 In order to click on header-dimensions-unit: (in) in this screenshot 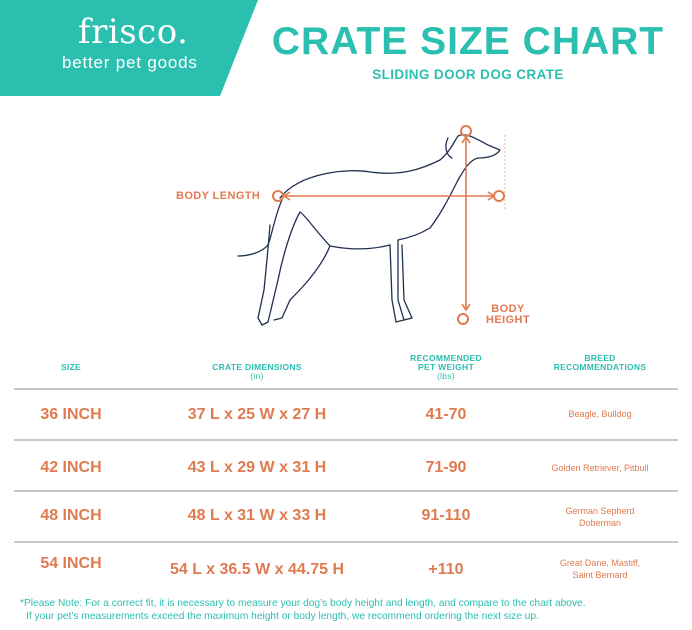, I will do `click(257, 376)`.